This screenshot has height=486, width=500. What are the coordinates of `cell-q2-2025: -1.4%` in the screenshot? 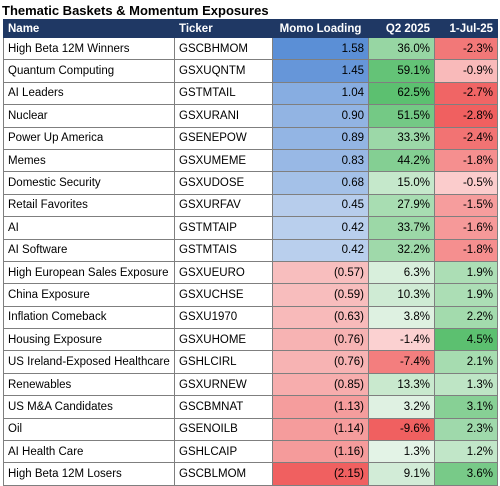 It's located at (401, 340).